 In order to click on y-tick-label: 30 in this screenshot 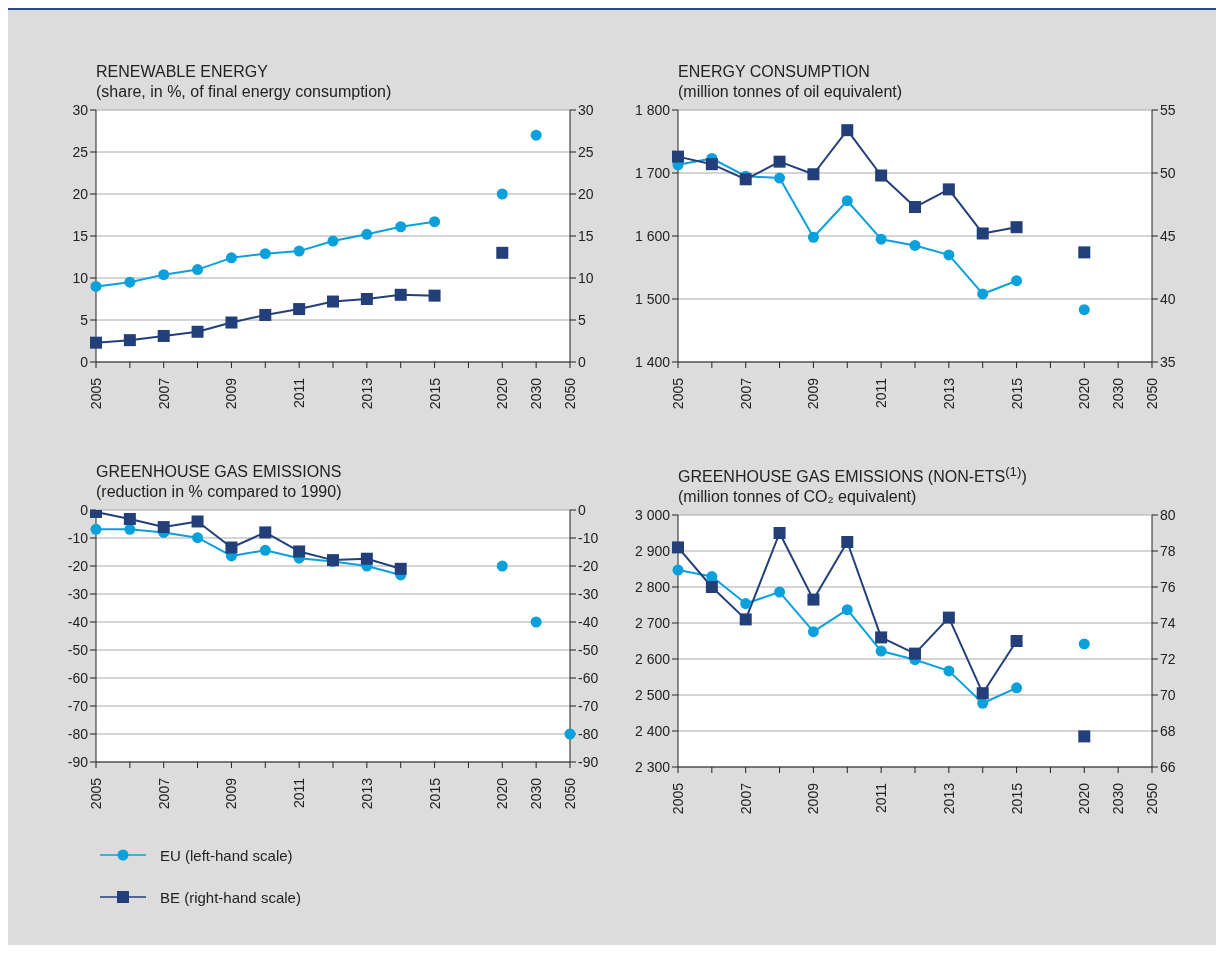, I will do `click(80, 109)`.